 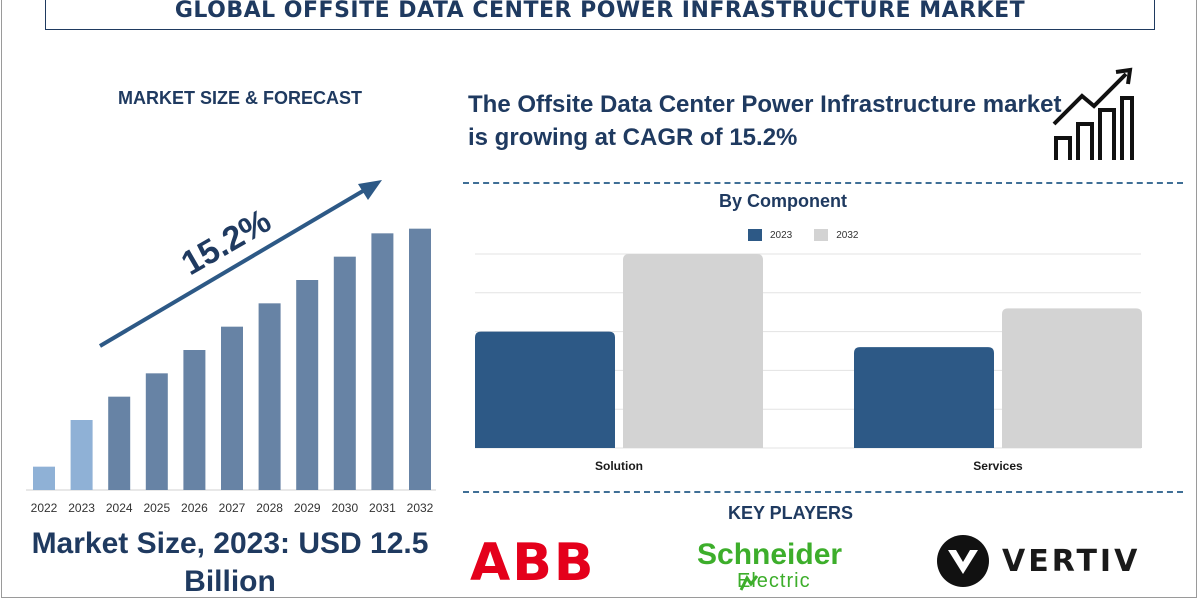 I want to click on component-bar-solution-2032, so click(x=693, y=351).